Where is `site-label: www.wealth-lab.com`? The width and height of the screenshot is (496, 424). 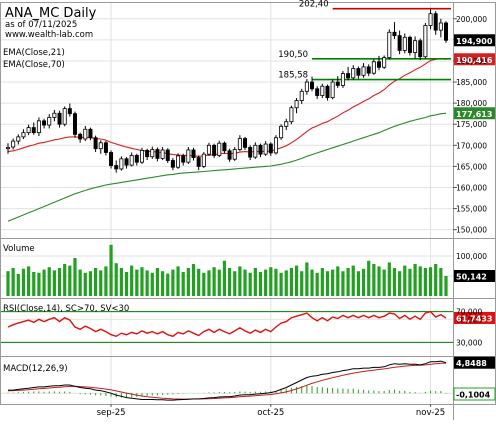
site-label: www.wealth-lab.com is located at coordinates (49, 35).